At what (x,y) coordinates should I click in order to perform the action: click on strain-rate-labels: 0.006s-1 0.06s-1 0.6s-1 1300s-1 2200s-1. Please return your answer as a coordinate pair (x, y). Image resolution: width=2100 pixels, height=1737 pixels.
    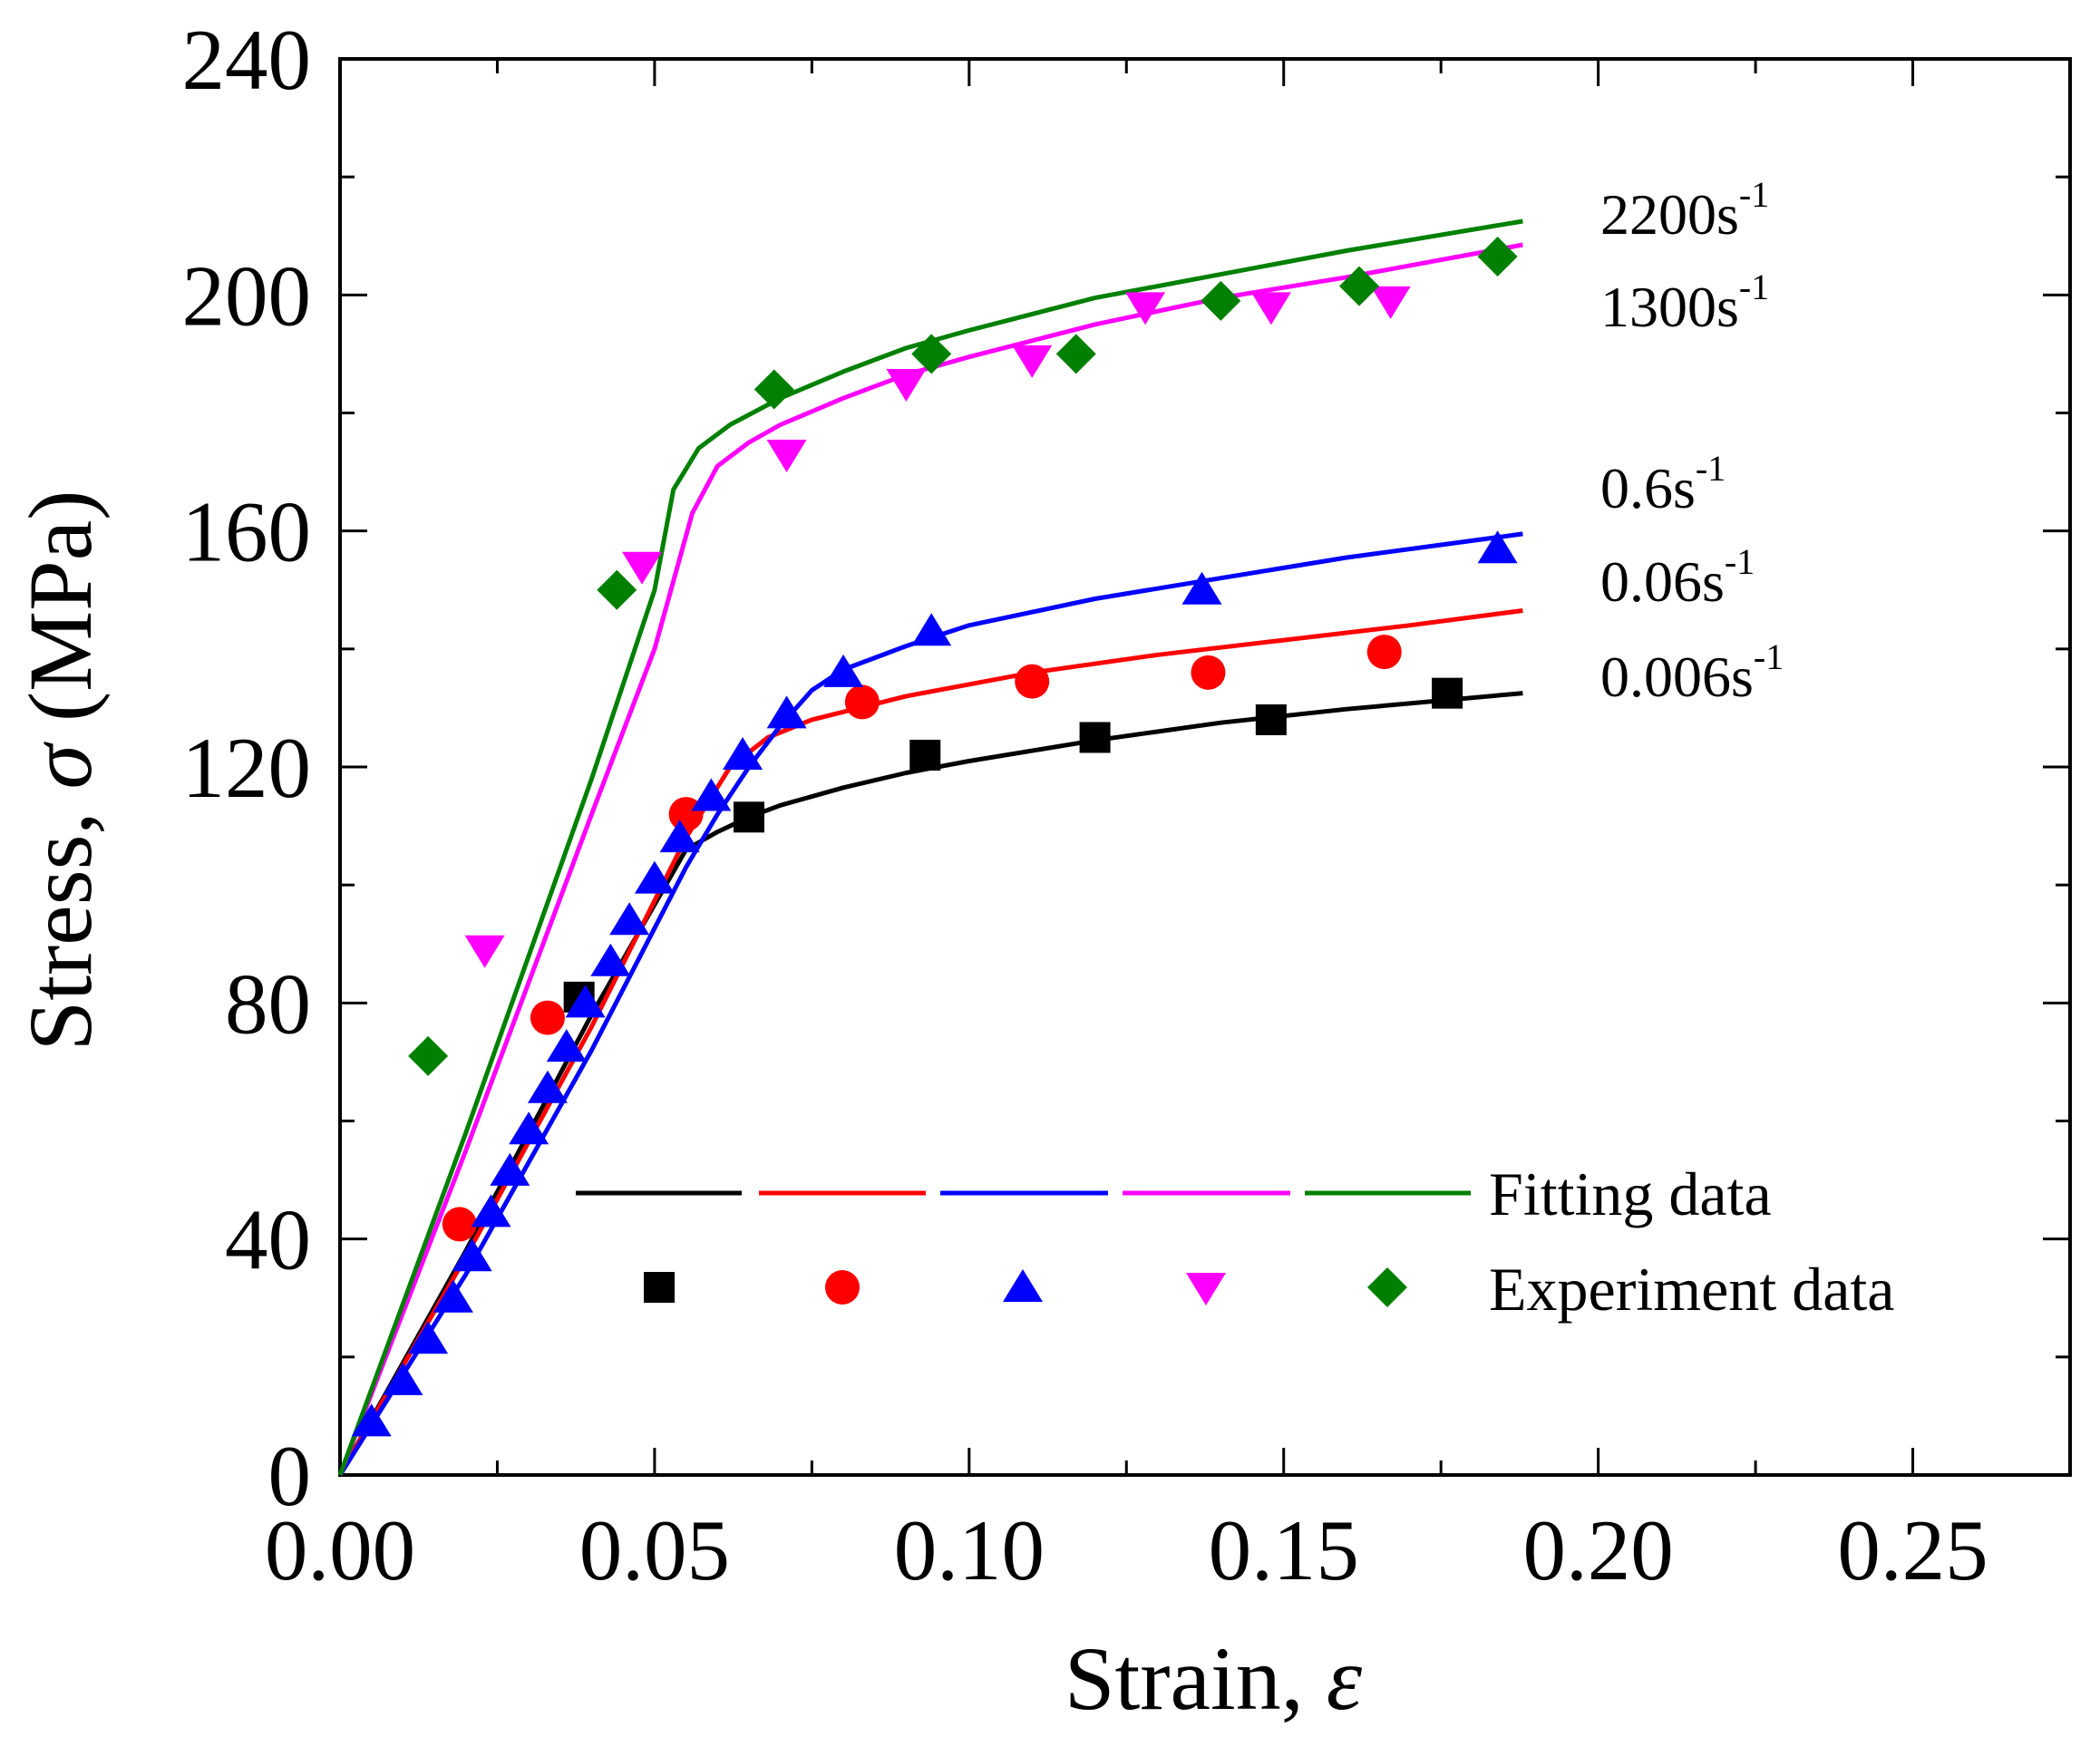
    Looking at the image, I should click on (1692, 441).